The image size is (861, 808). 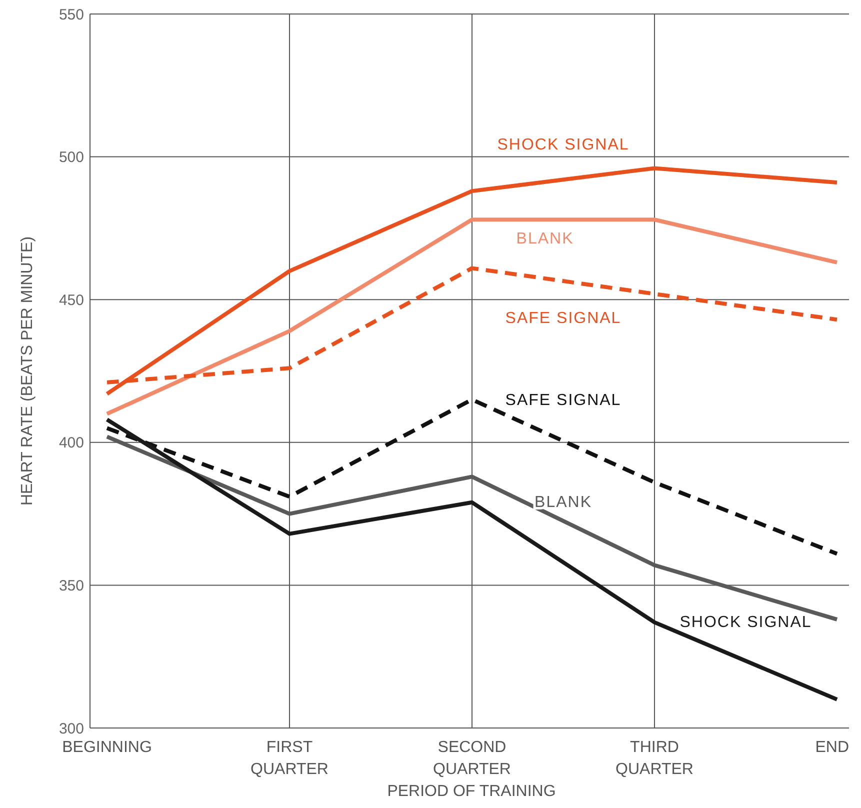 I want to click on x-tick-label: THIRD QUARTER, so click(x=655, y=758).